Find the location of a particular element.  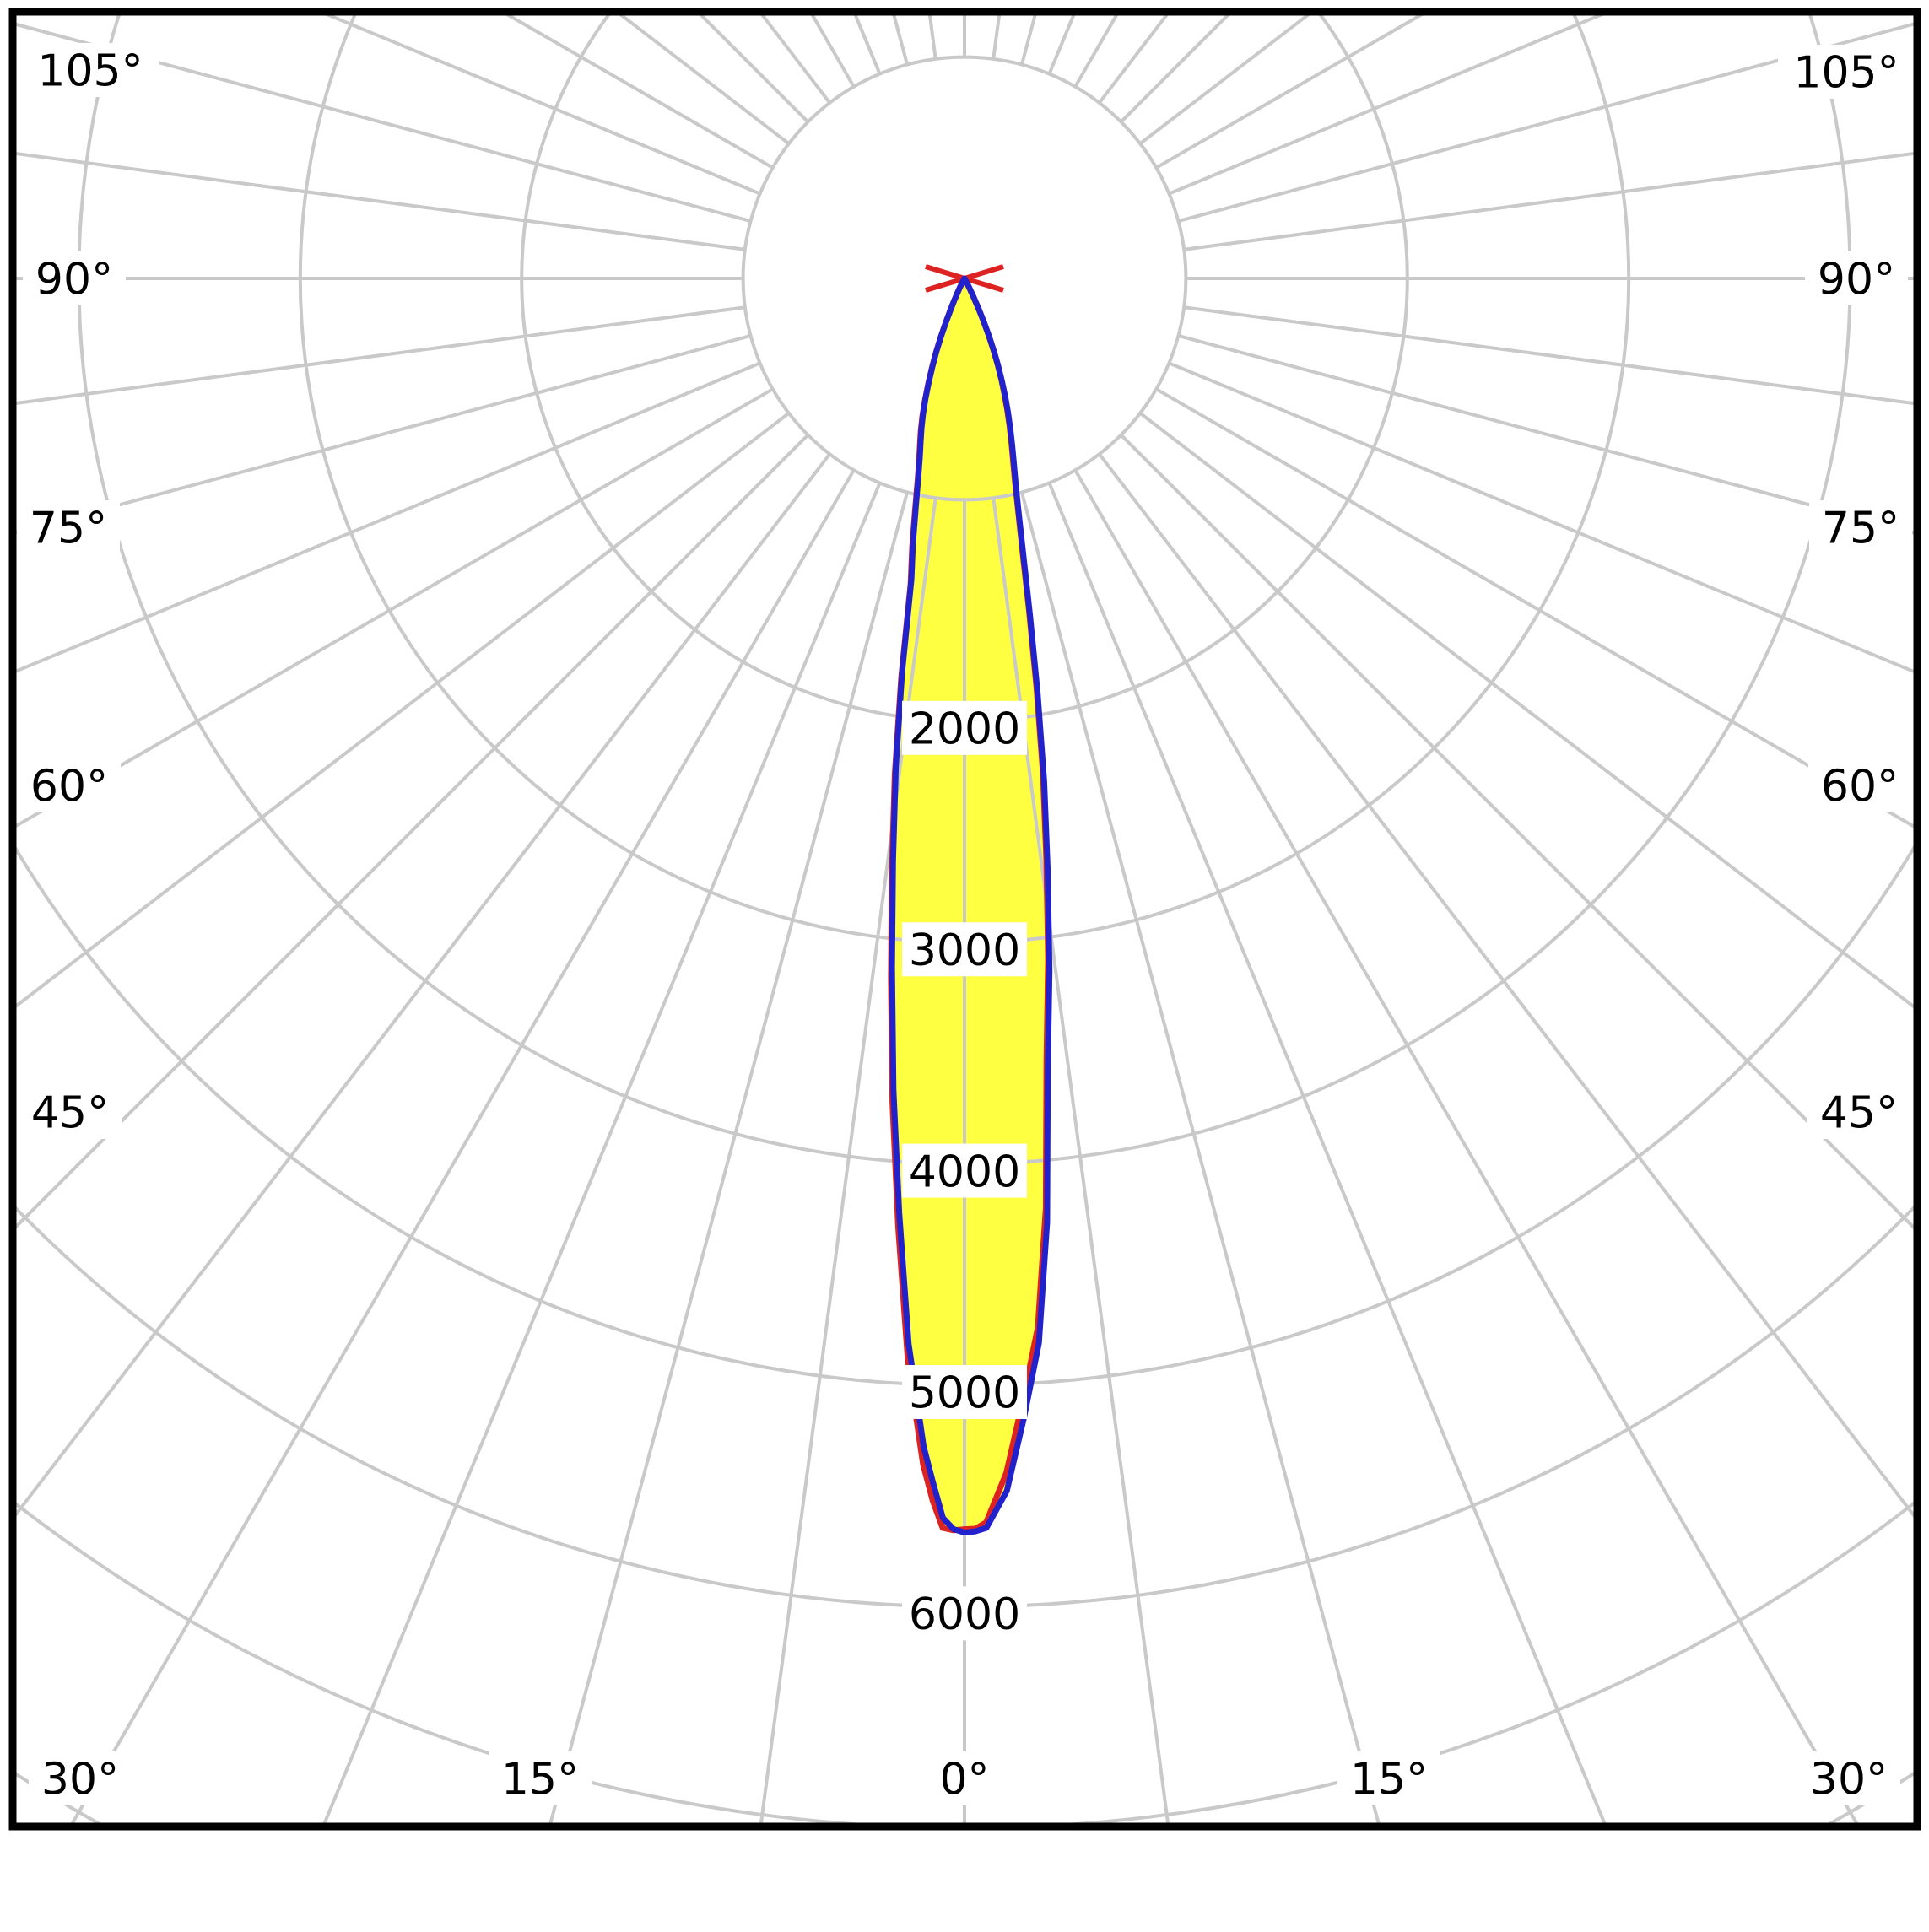

angle-label-right-45-halo is located at coordinates (1858, 1112).